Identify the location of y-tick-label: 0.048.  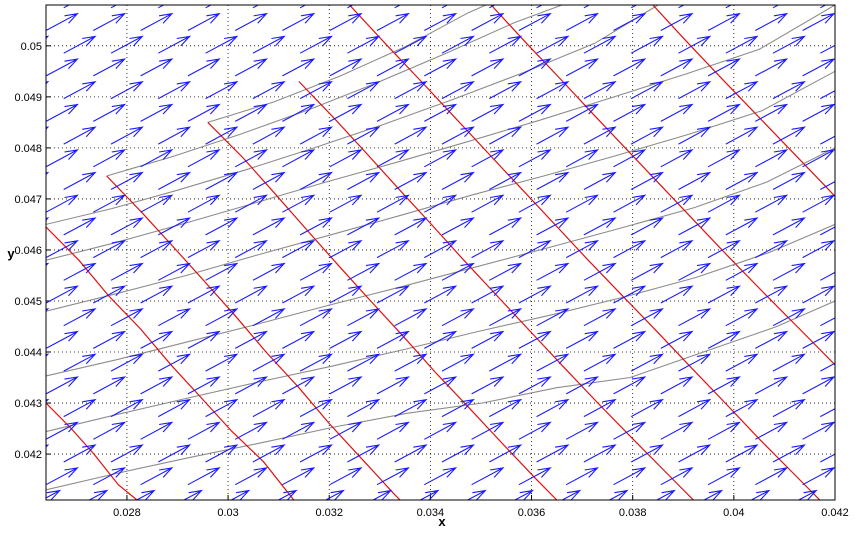
(28, 149).